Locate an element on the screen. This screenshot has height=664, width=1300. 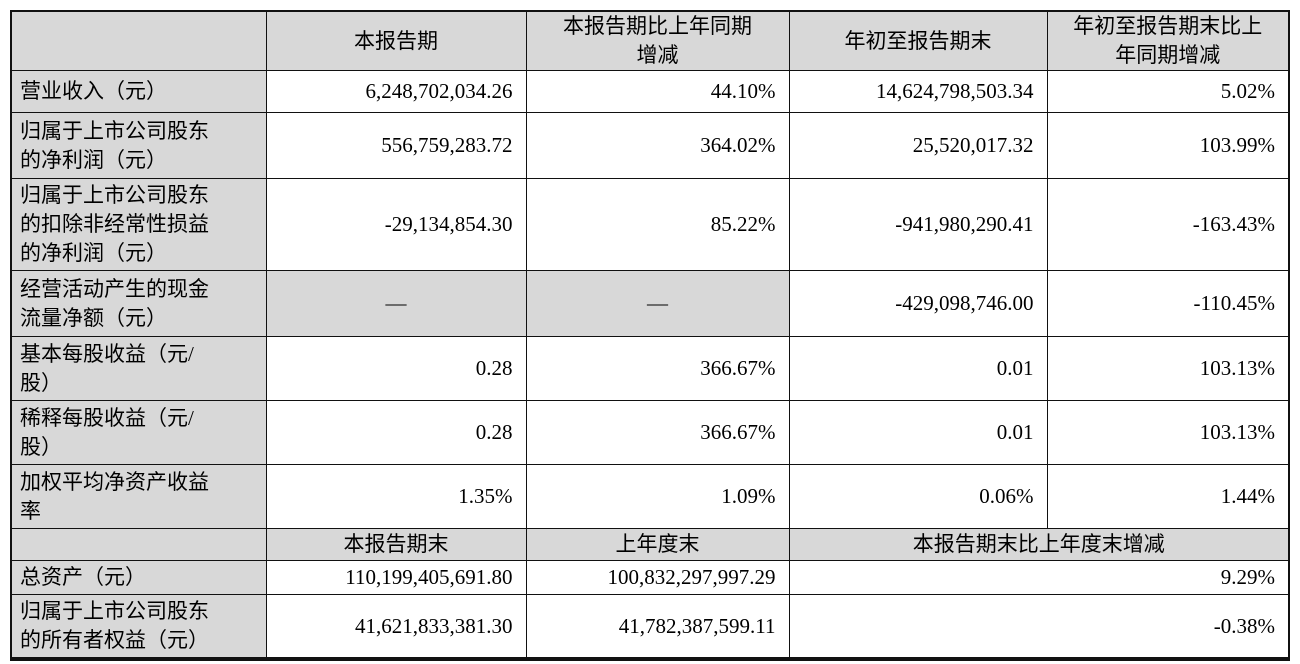
cell-prev-year-end: 41,782,387,599.11 is located at coordinates (657, 627).